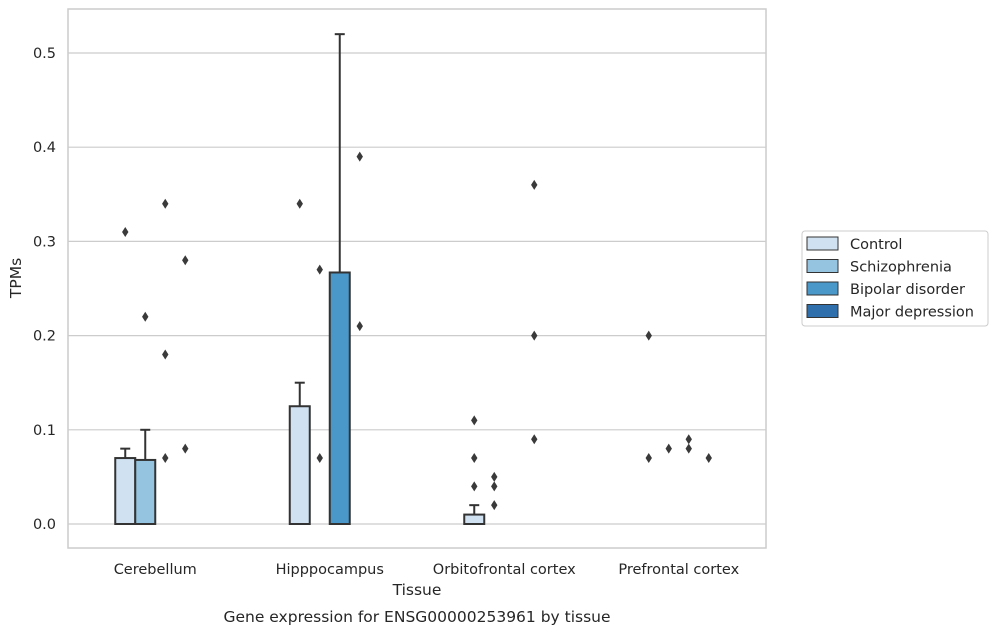 Image resolution: width=997 pixels, height=634 pixels. What do you see at coordinates (907, 290) in the screenshot?
I see `legend-label: Bipolar disorder` at bounding box center [907, 290].